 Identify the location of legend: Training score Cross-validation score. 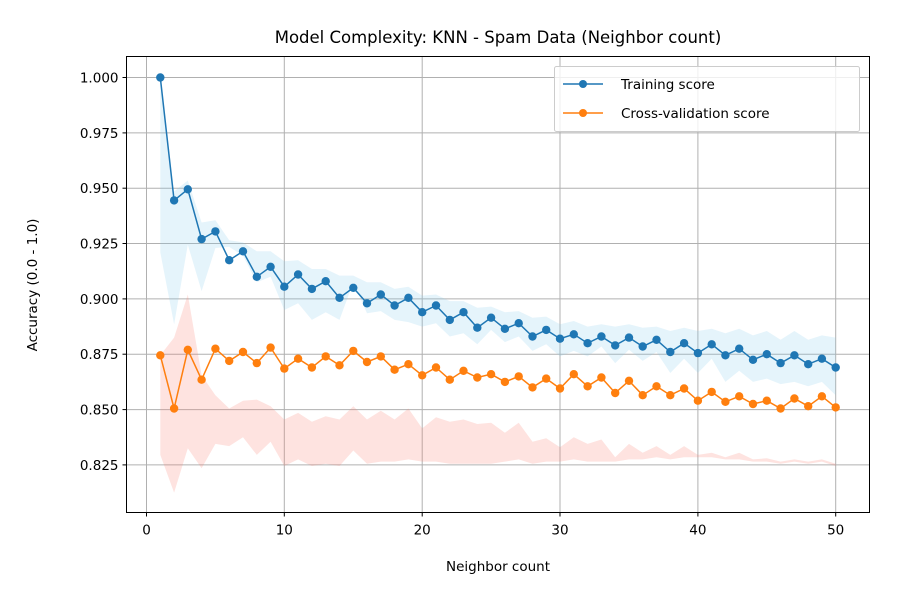
(707, 99).